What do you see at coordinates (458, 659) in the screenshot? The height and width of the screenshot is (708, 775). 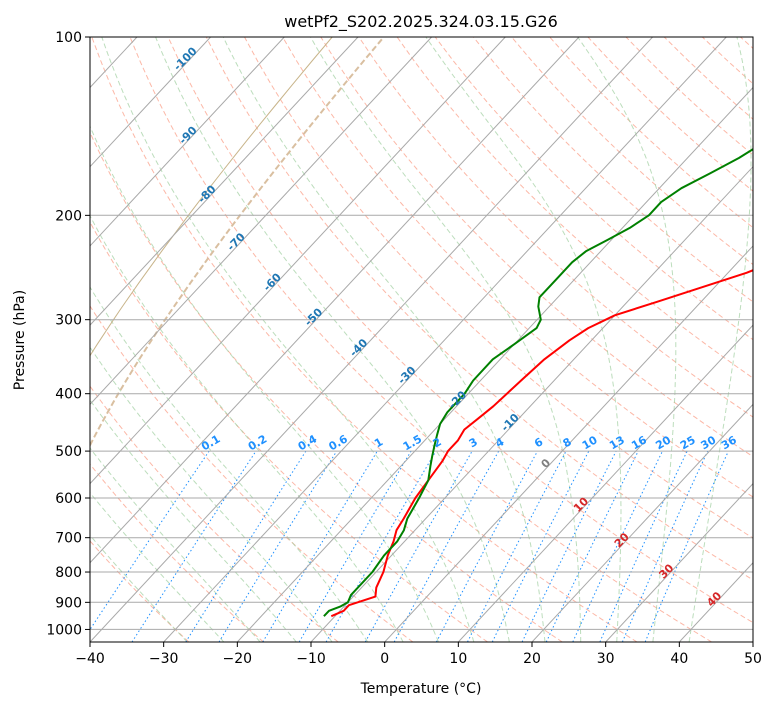 I see `x-tick-label: 10` at bounding box center [458, 659].